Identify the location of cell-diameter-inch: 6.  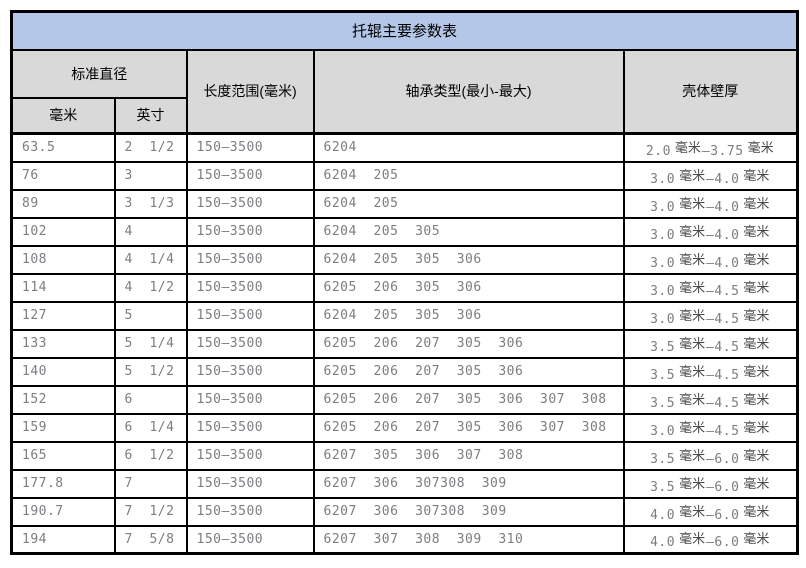
(150, 399).